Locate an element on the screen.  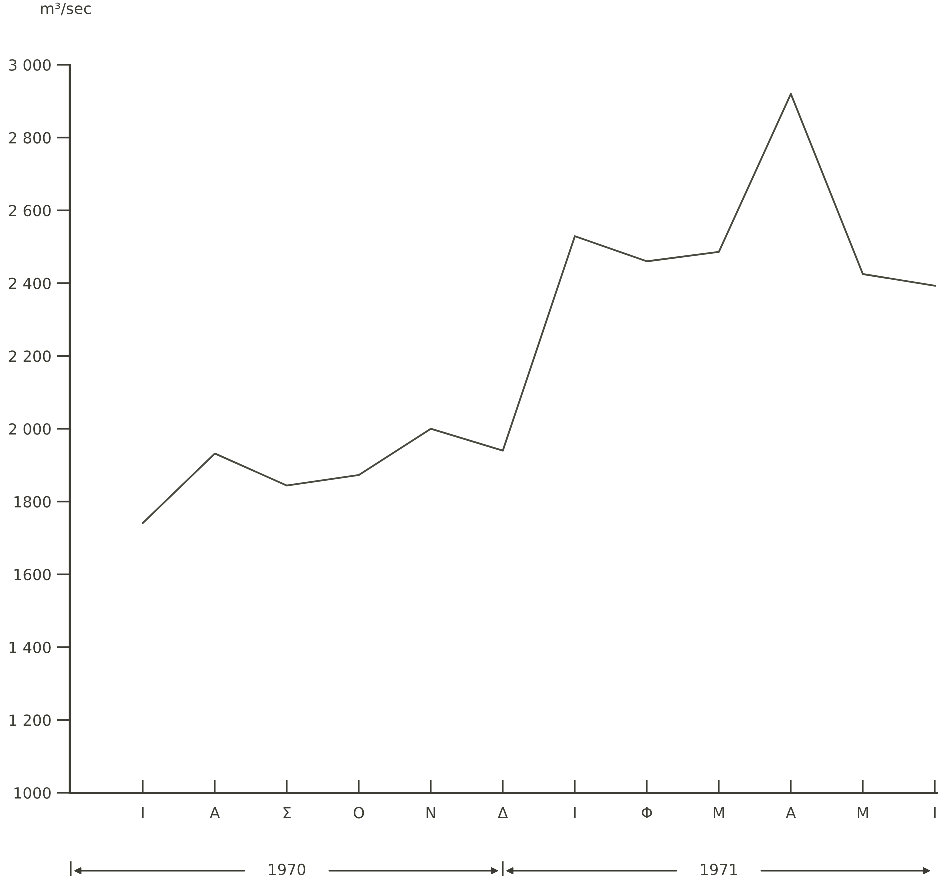
x-tick-label: Δ is located at coordinates (503, 812).